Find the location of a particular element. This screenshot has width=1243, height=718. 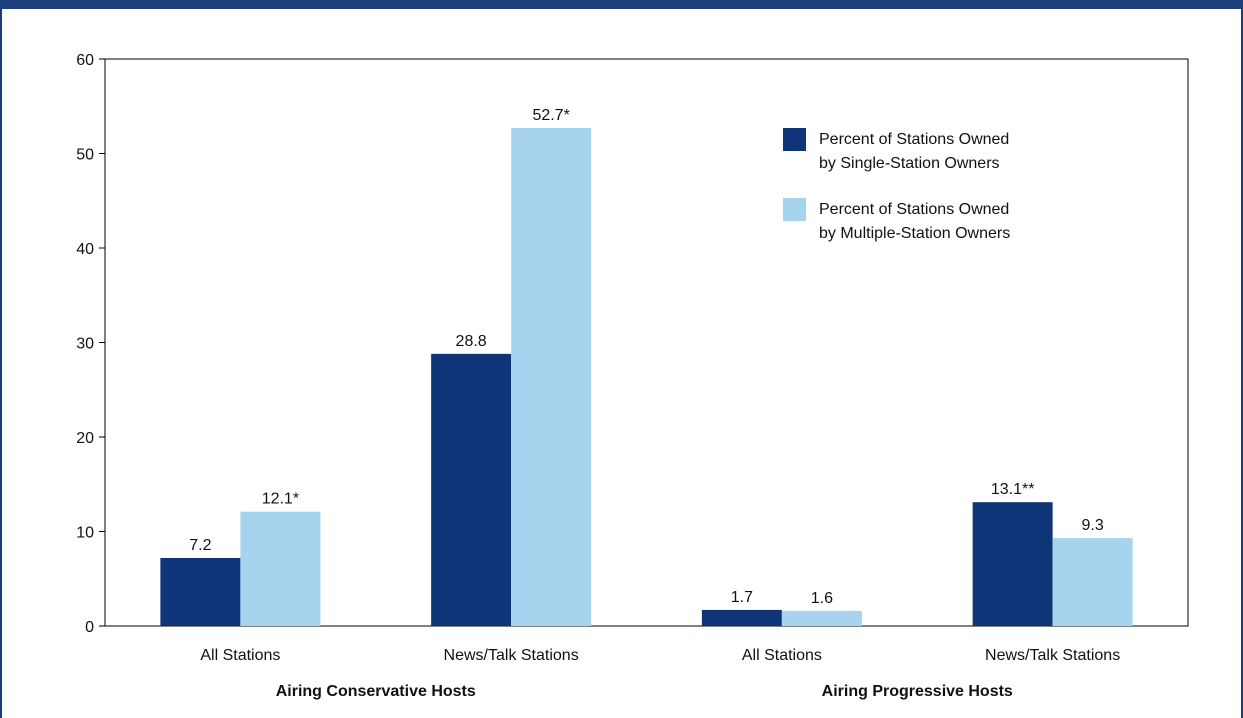

x-group-label: Airing Progressive Hosts is located at coordinates (917, 691).